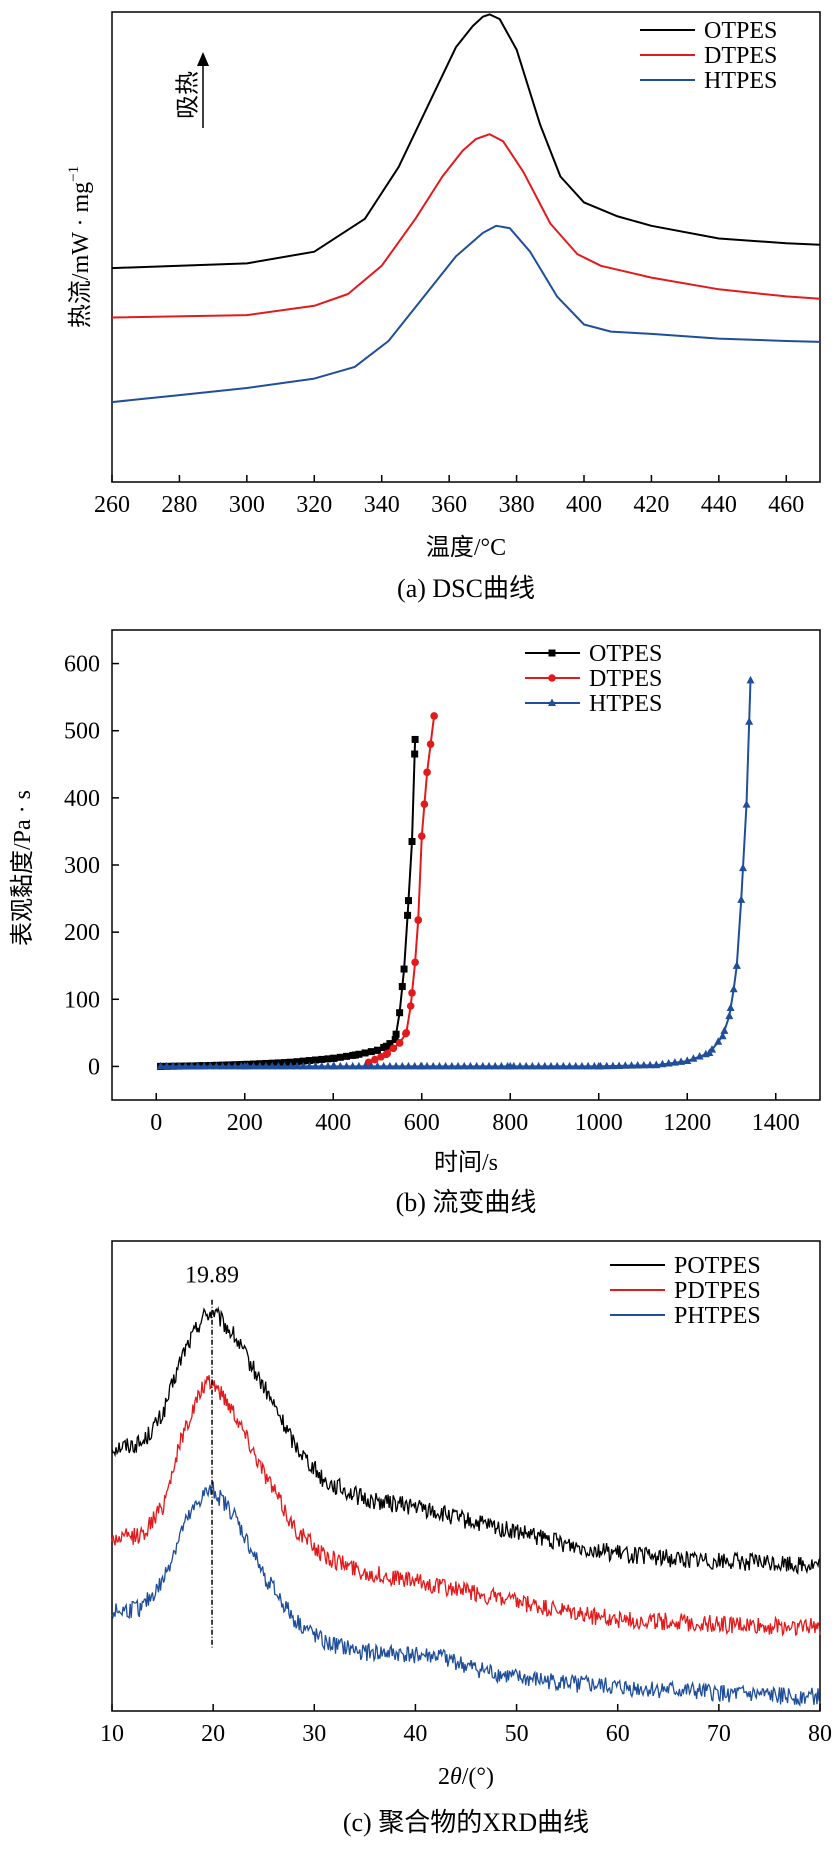  What do you see at coordinates (82, 665) in the screenshot?
I see `rheology-y-tick-label: 600` at bounding box center [82, 665].